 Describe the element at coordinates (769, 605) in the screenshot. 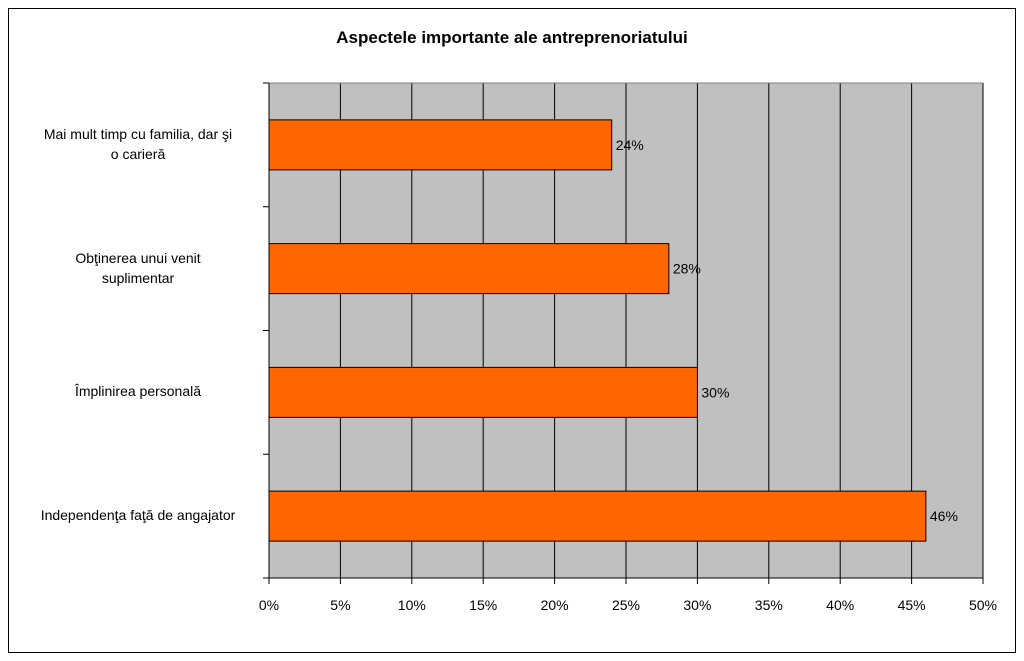

I see `x-tick-label: 35%` at that location.